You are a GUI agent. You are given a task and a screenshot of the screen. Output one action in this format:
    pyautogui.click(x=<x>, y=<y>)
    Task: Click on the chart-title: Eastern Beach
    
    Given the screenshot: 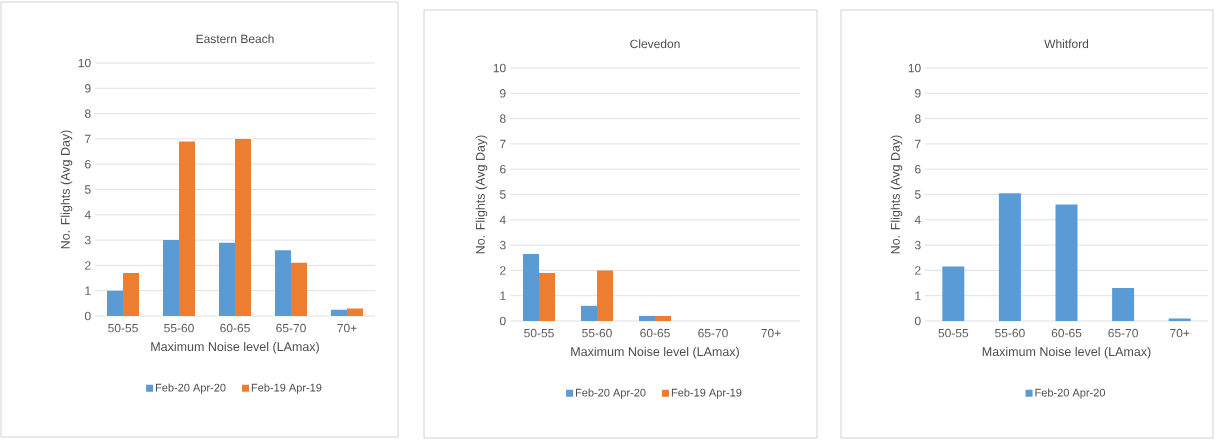 What is the action you would take?
    pyautogui.click(x=235, y=39)
    